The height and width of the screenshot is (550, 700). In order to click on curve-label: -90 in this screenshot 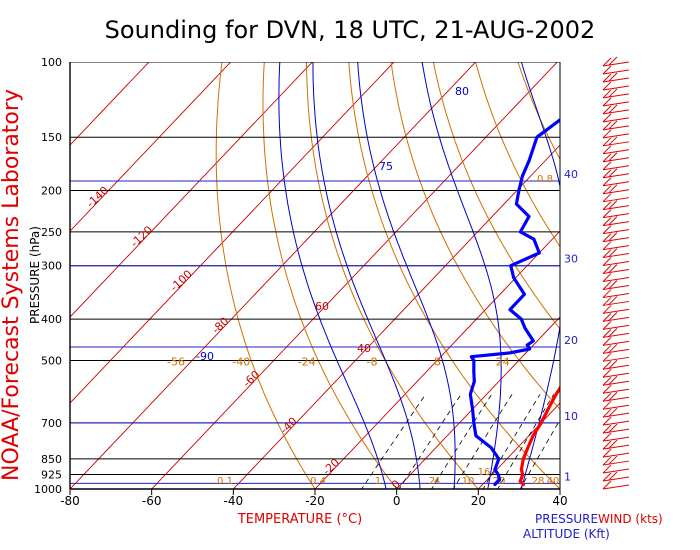, I will do `click(205, 356)`.